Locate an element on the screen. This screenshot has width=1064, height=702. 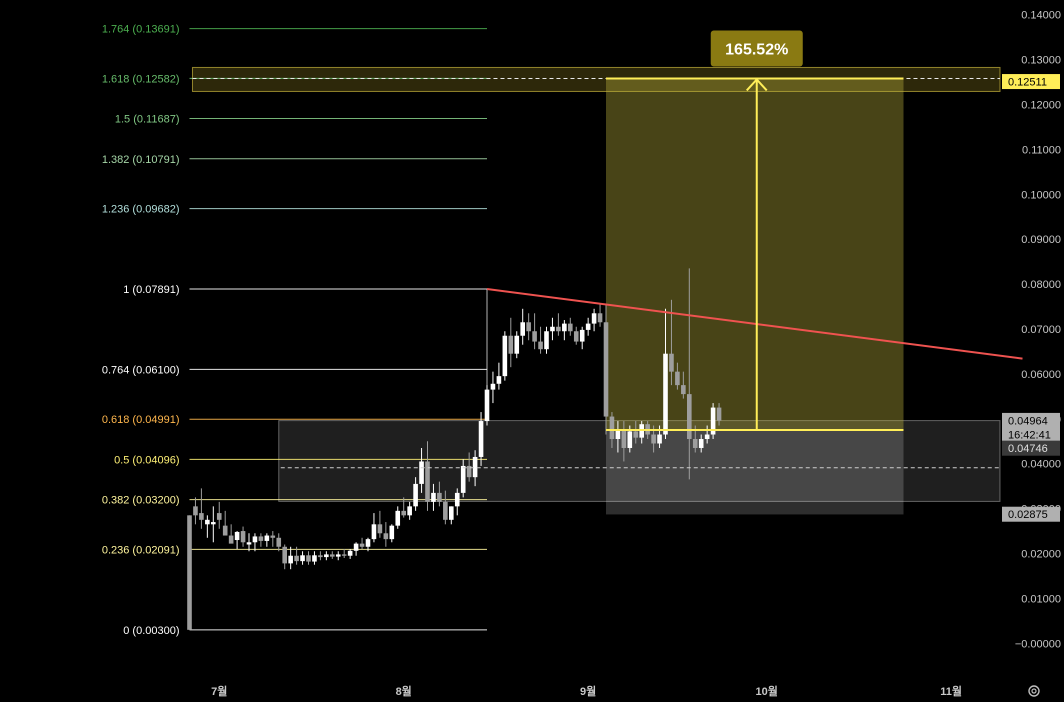
price-label-text: 0.04964 is located at coordinates (1028, 421).